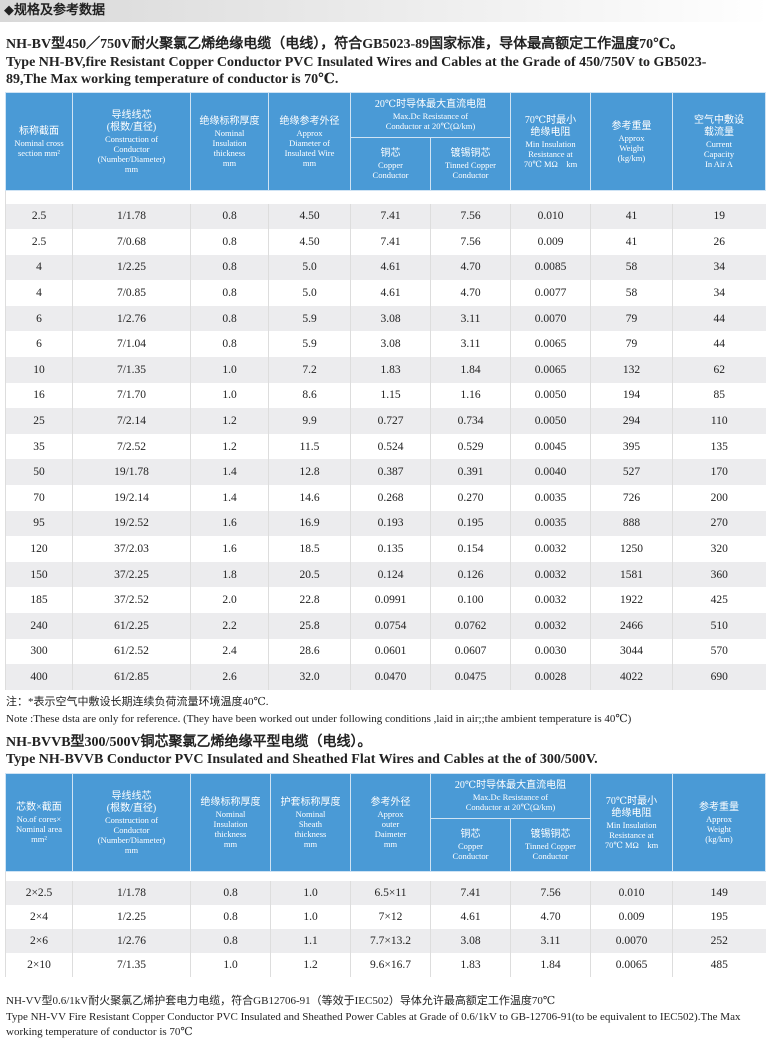 The height and width of the screenshot is (1043, 770). I want to click on table-cell: 0.387, so click(390, 472).